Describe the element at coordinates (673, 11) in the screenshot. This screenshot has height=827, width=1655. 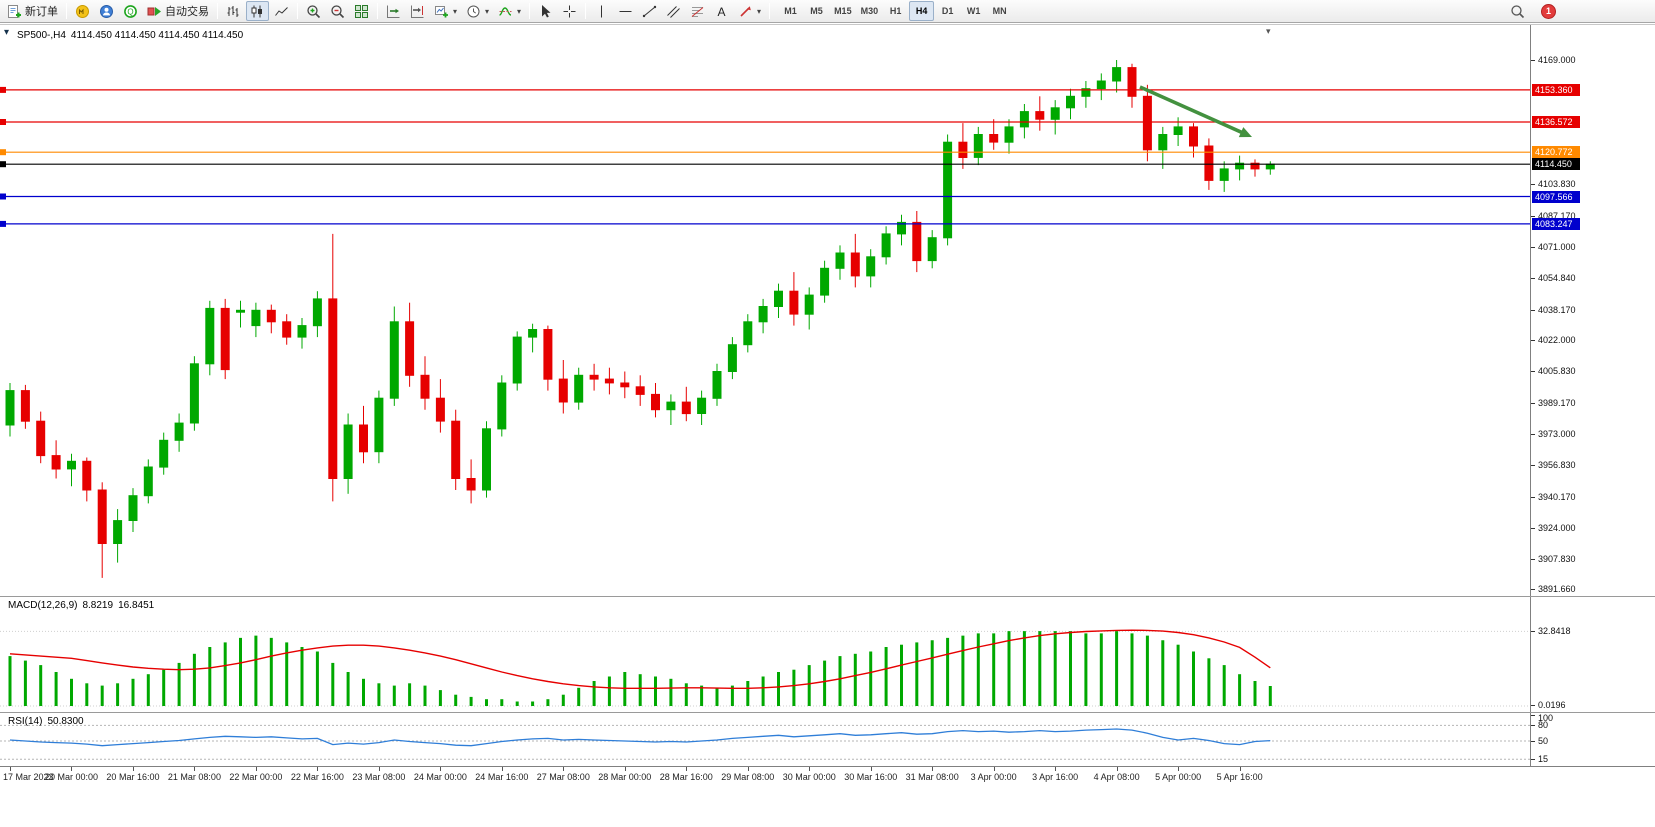
I see `channel-button` at that location.